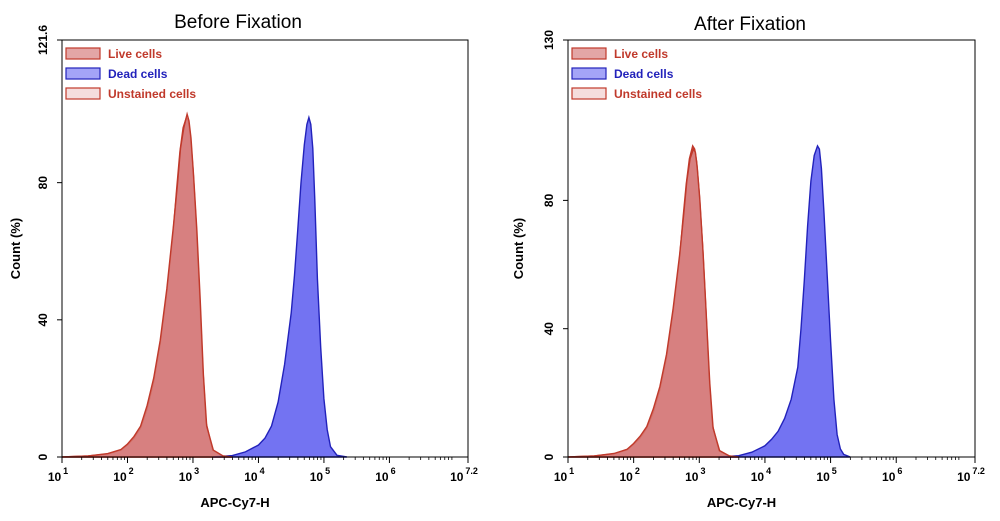 The width and height of the screenshot is (1000, 521). I want to click on chart-title: Before Fixation, so click(238, 22).